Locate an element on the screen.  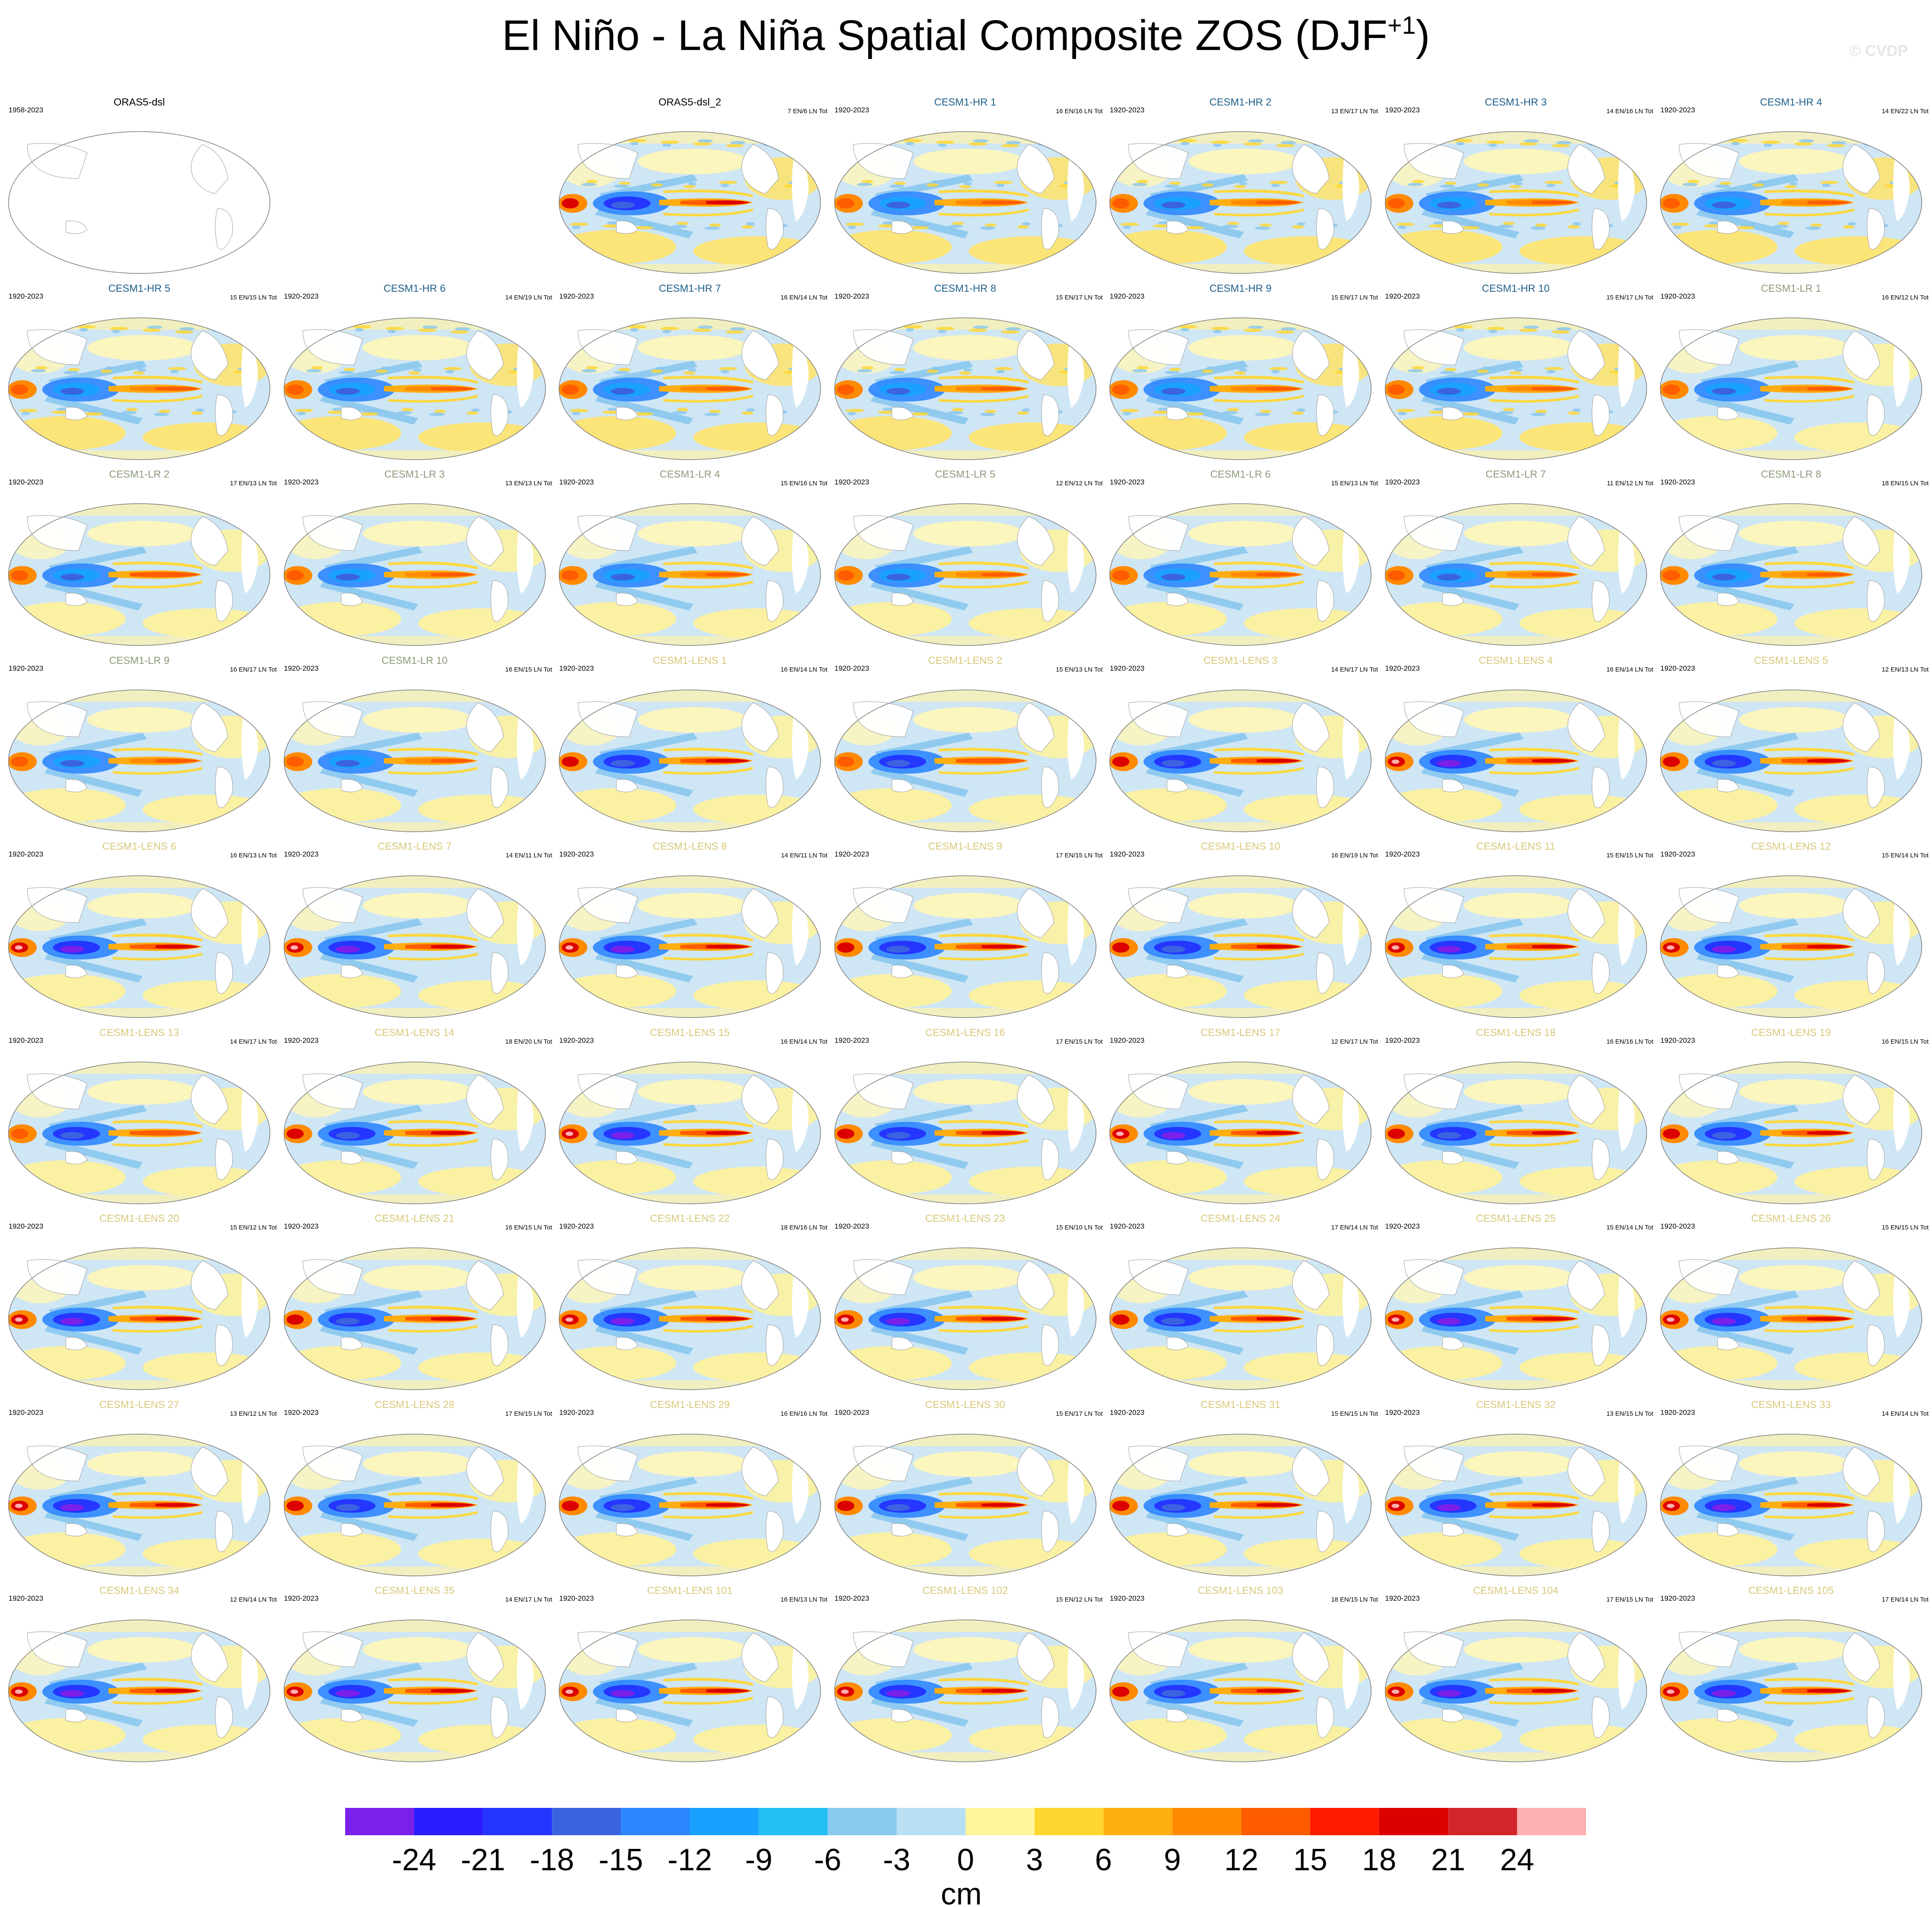
panel-title: CESM1-LENS 10 is located at coordinates (1240, 847).